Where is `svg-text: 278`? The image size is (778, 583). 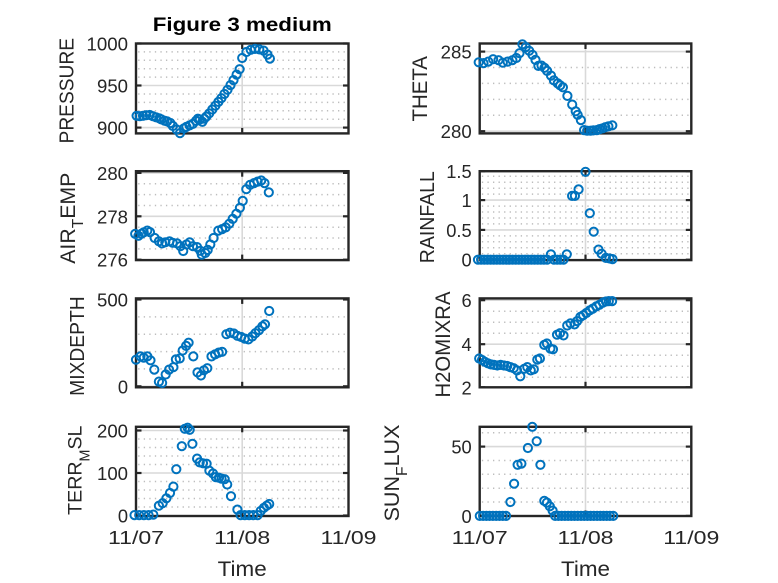 svg-text: 278 is located at coordinates (112, 216).